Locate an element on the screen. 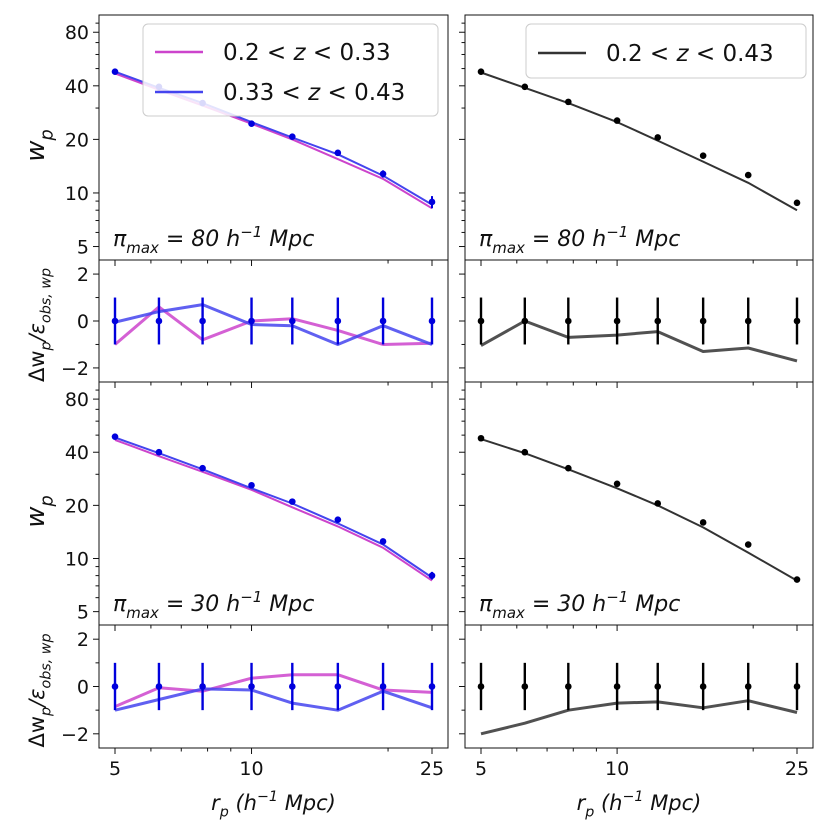  ylabel-res-top-part-2: /ε is located at coordinates (37, 333).